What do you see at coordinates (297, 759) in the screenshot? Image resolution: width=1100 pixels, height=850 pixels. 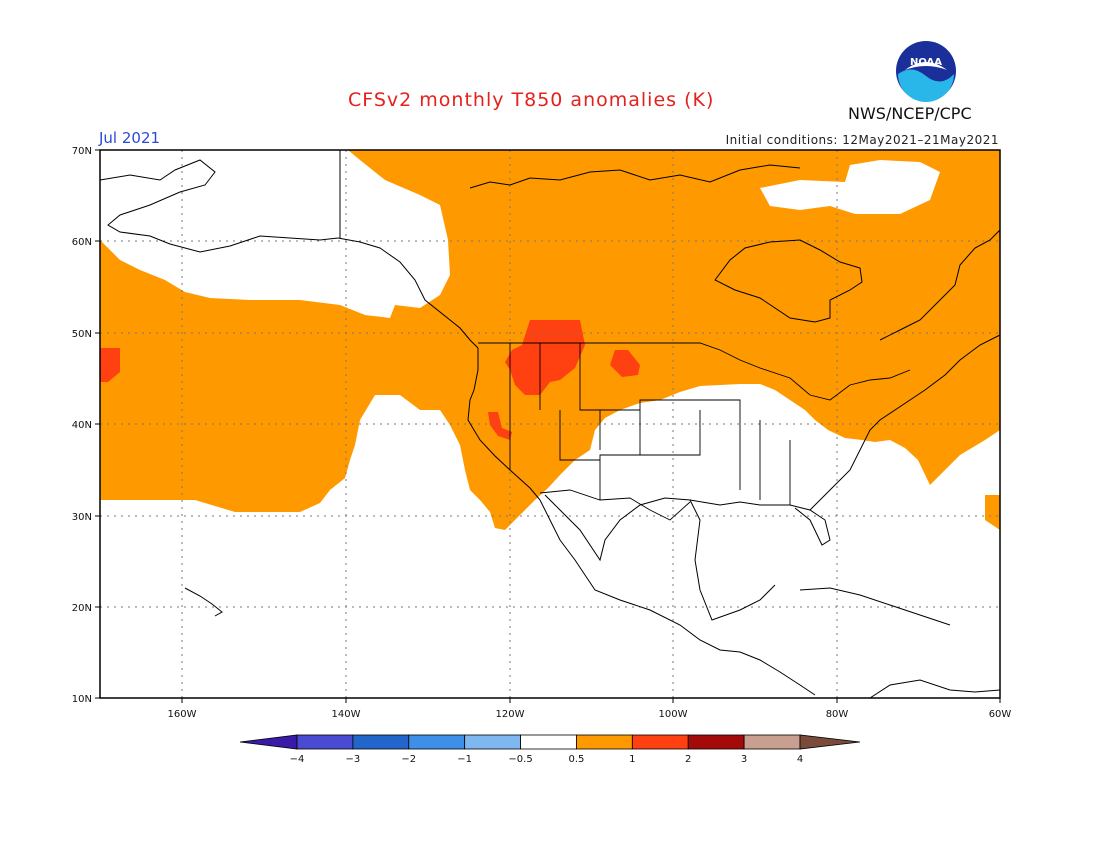 I see `colorbar-label: −4` at bounding box center [297, 759].